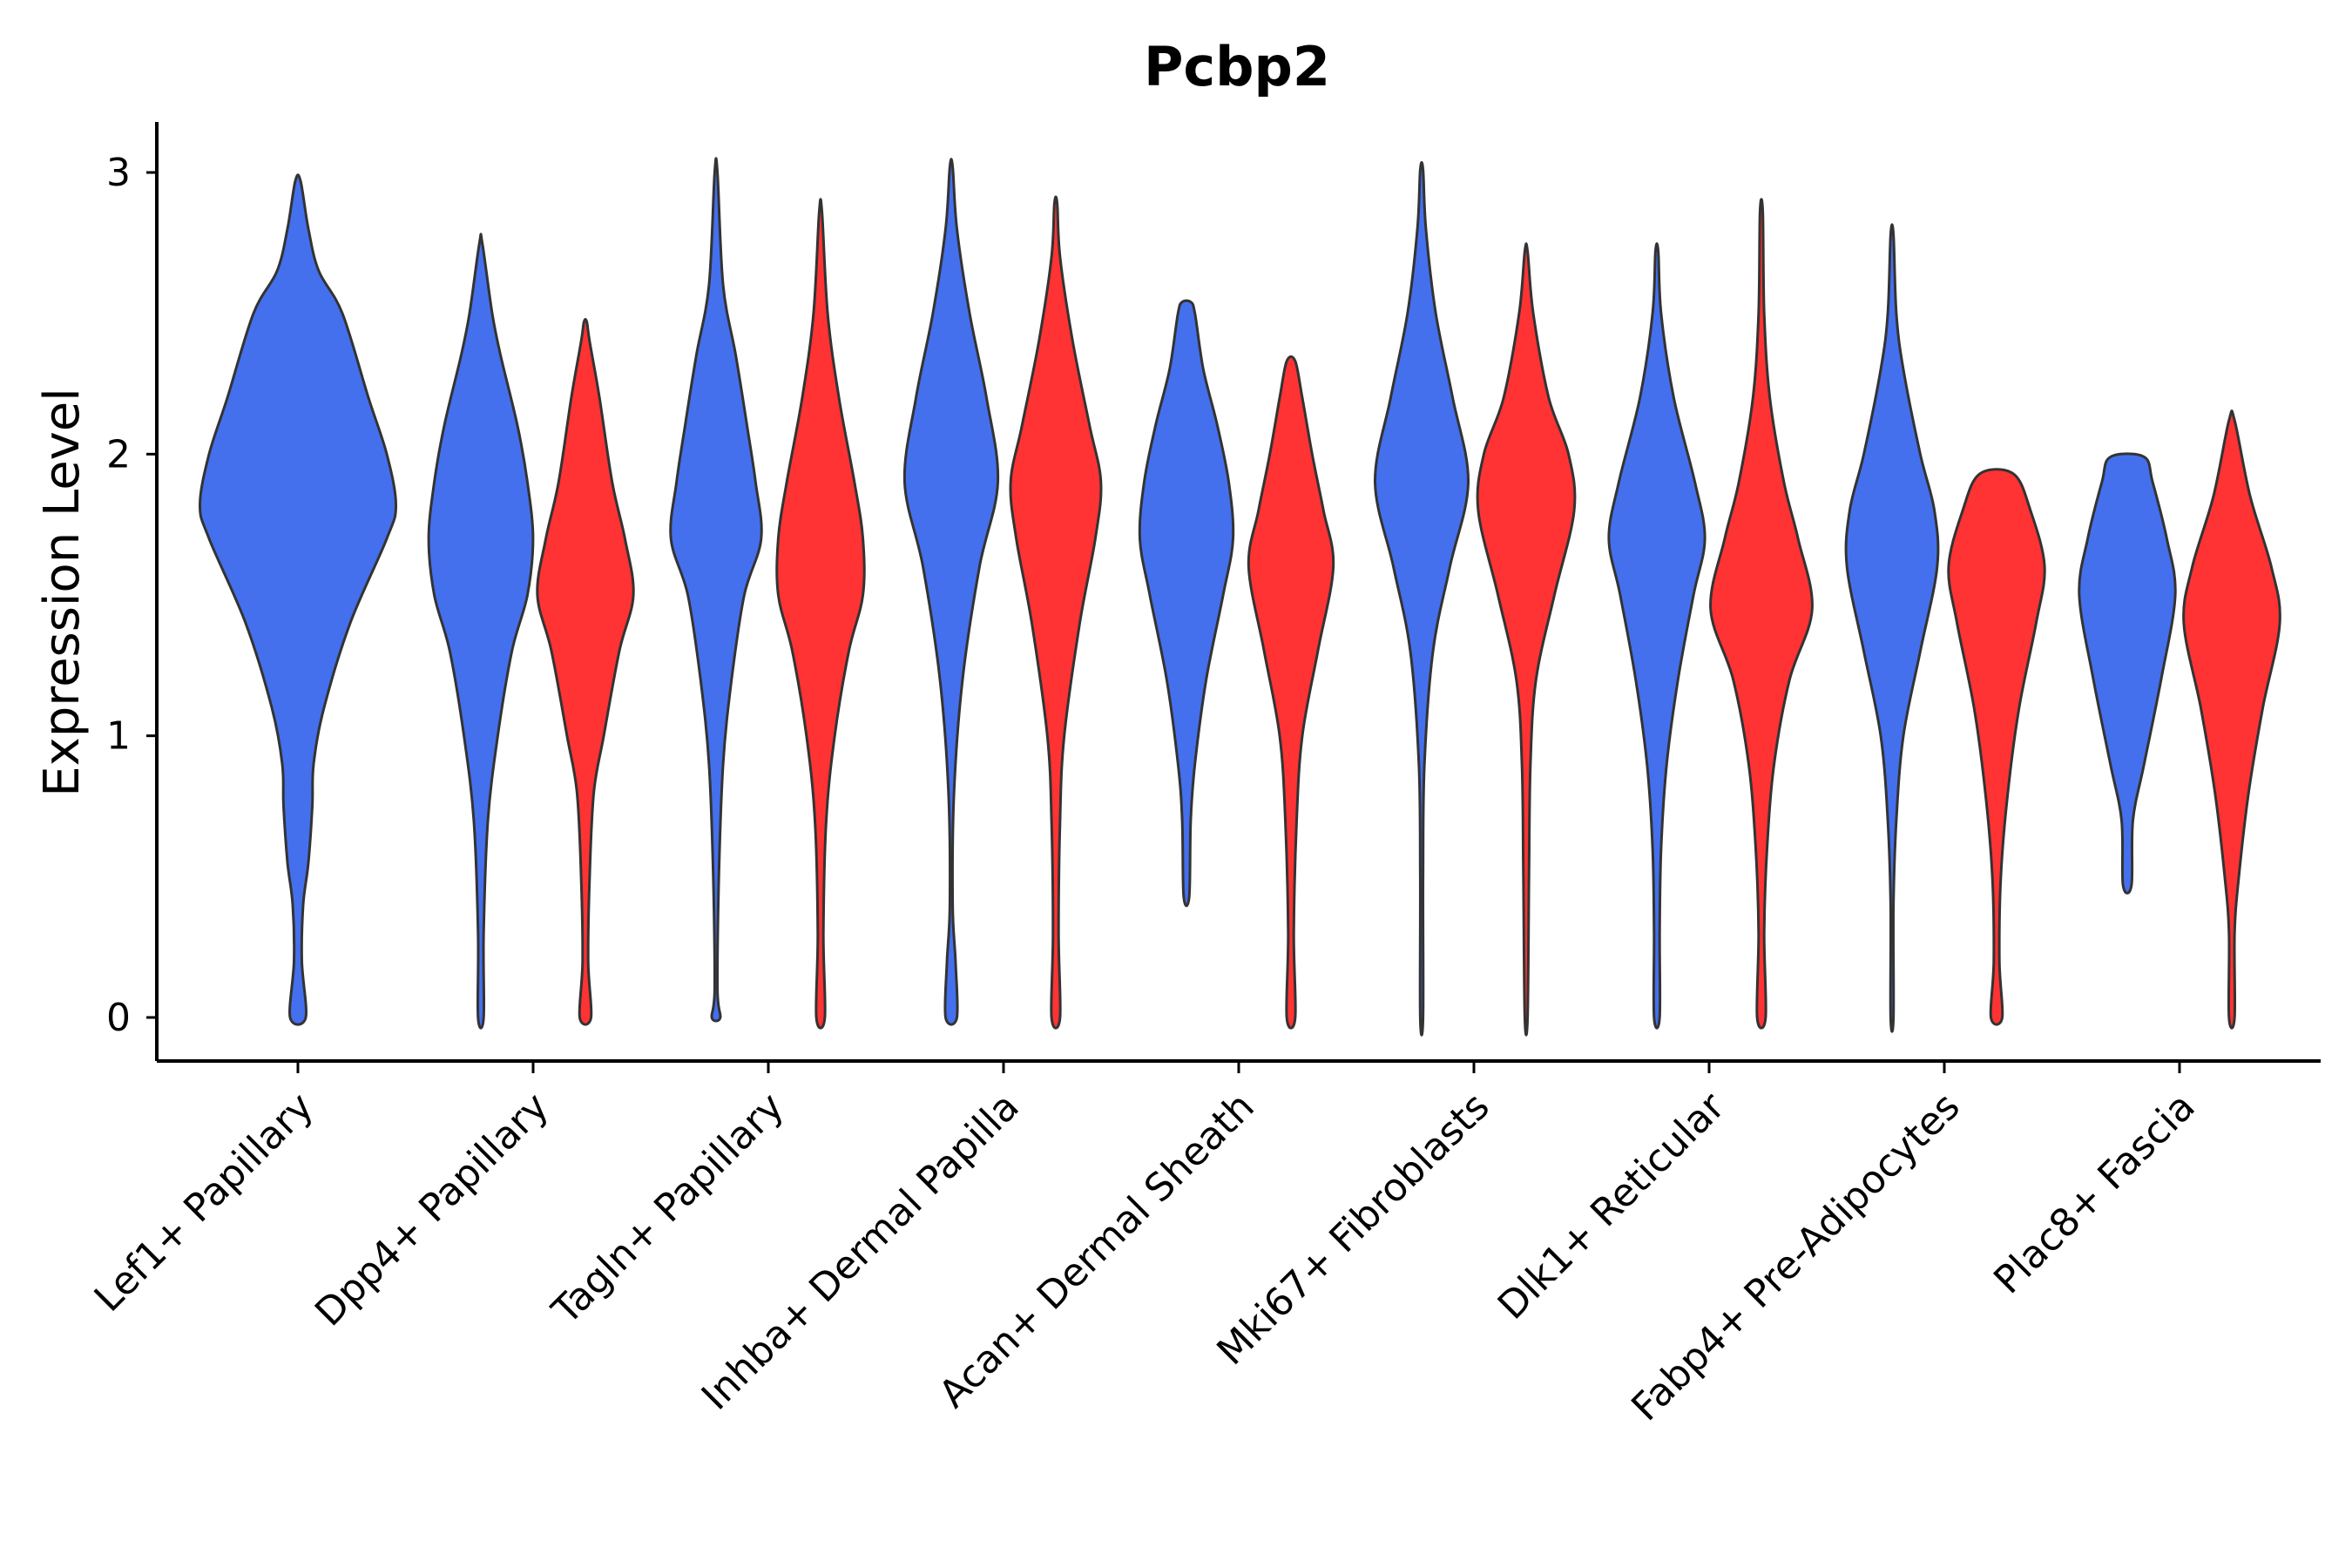 The image size is (2352, 1568). Describe the element at coordinates (119, 173) in the screenshot. I see `y-tick-label: 3` at that location.